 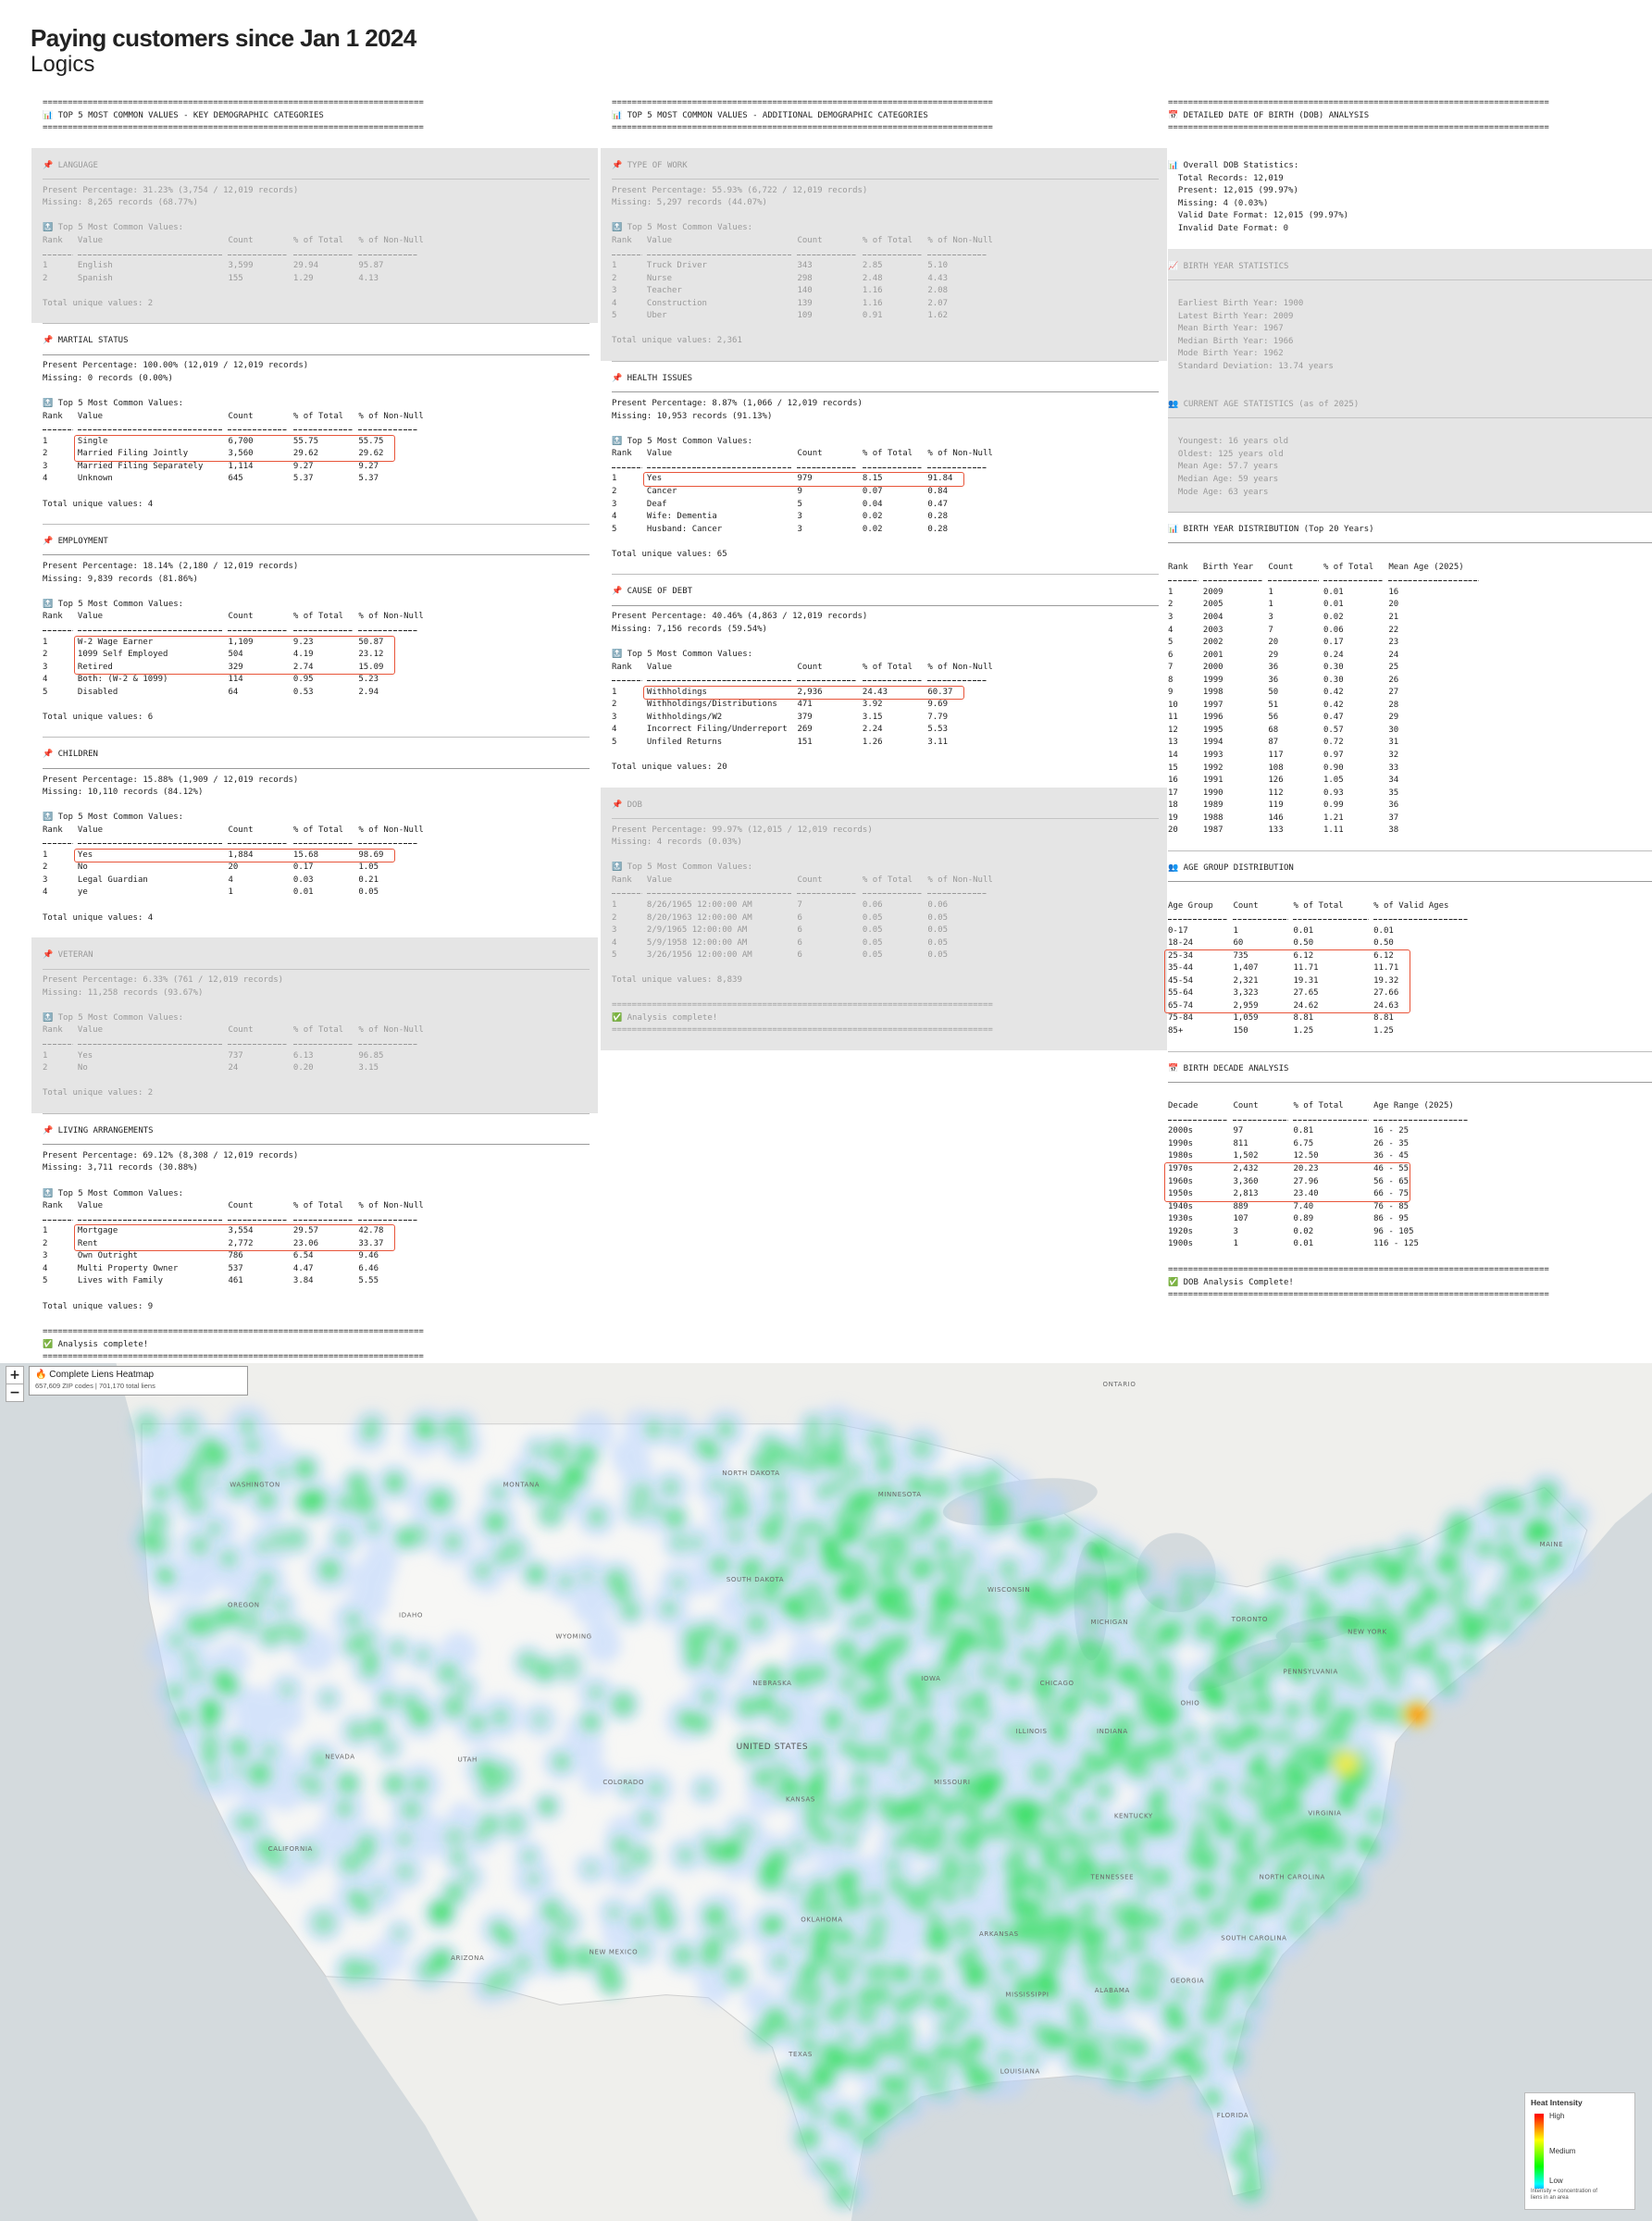 What do you see at coordinates (805, 316) in the screenshot?
I see `table-cell: 109` at bounding box center [805, 316].